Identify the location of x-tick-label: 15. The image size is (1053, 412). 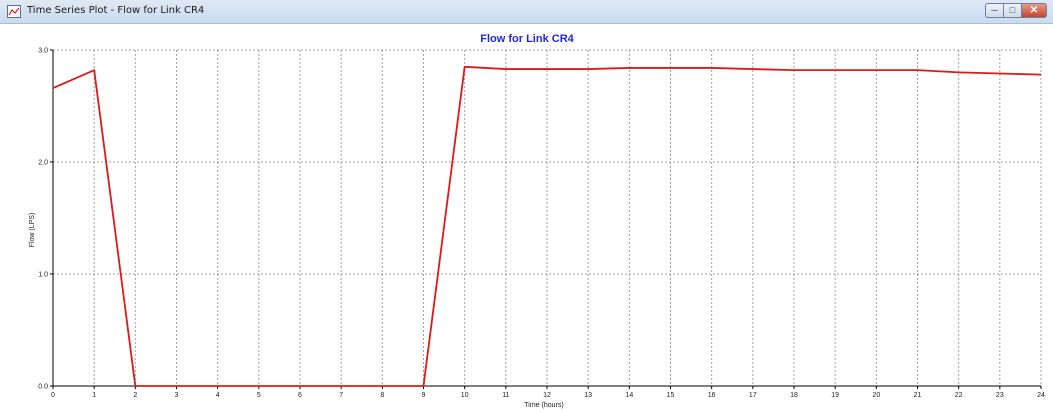
(671, 395).